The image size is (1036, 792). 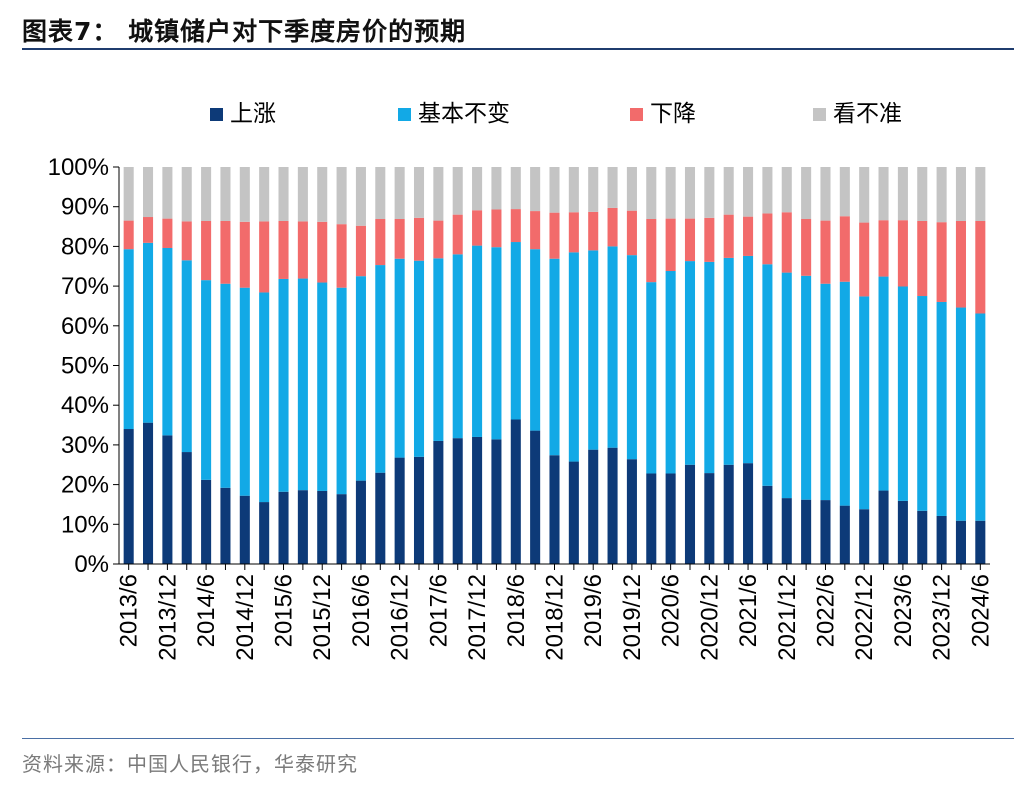 What do you see at coordinates (85, 286) in the screenshot?
I see `y-tick-label: 70%` at bounding box center [85, 286].